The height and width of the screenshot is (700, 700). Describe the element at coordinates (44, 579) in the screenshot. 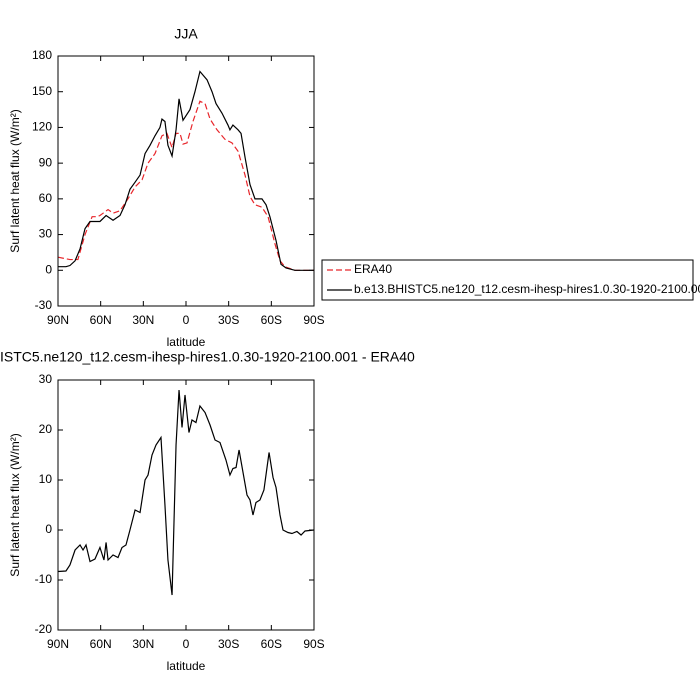

I see `y-tick-label: -10` at that location.